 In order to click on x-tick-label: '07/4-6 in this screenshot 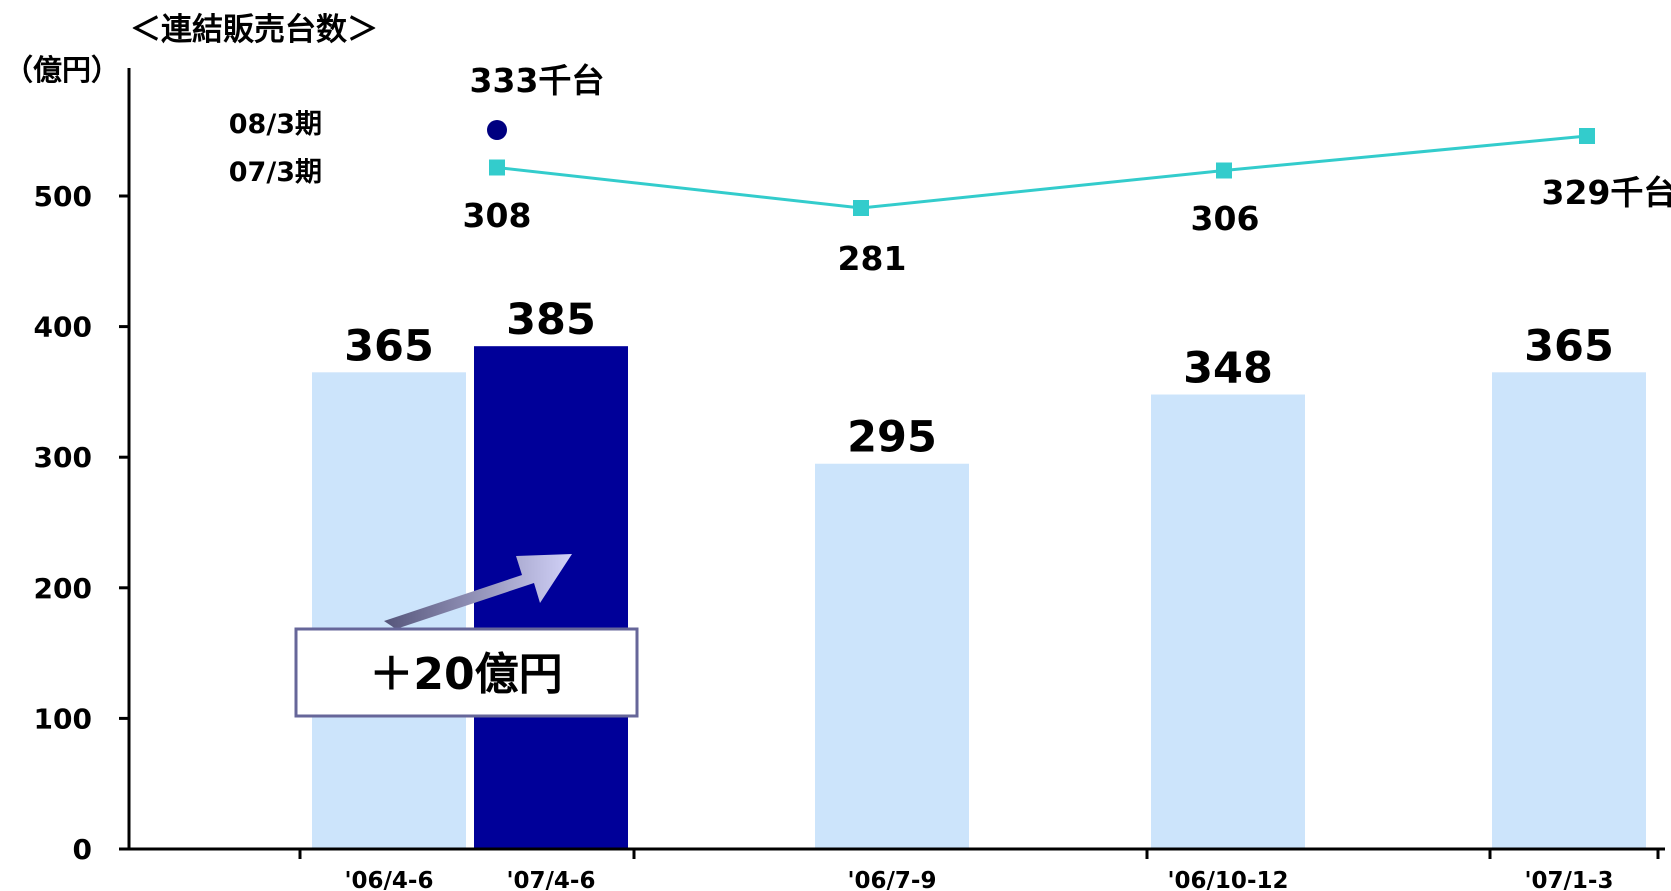, I will do `click(550, 879)`.